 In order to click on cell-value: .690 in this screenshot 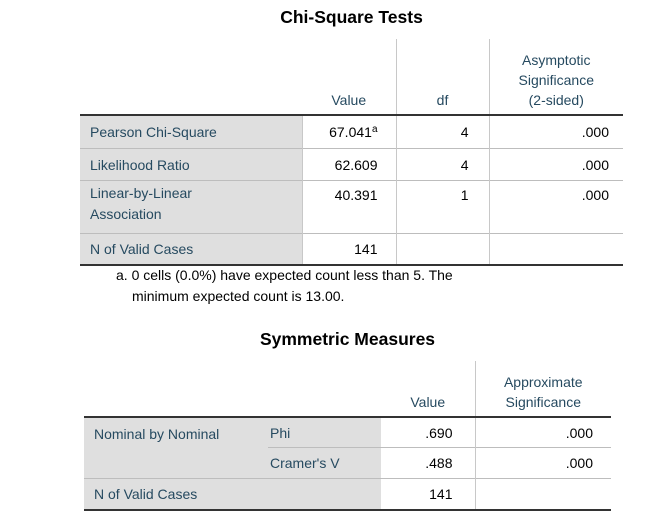, I will do `click(428, 432)`.